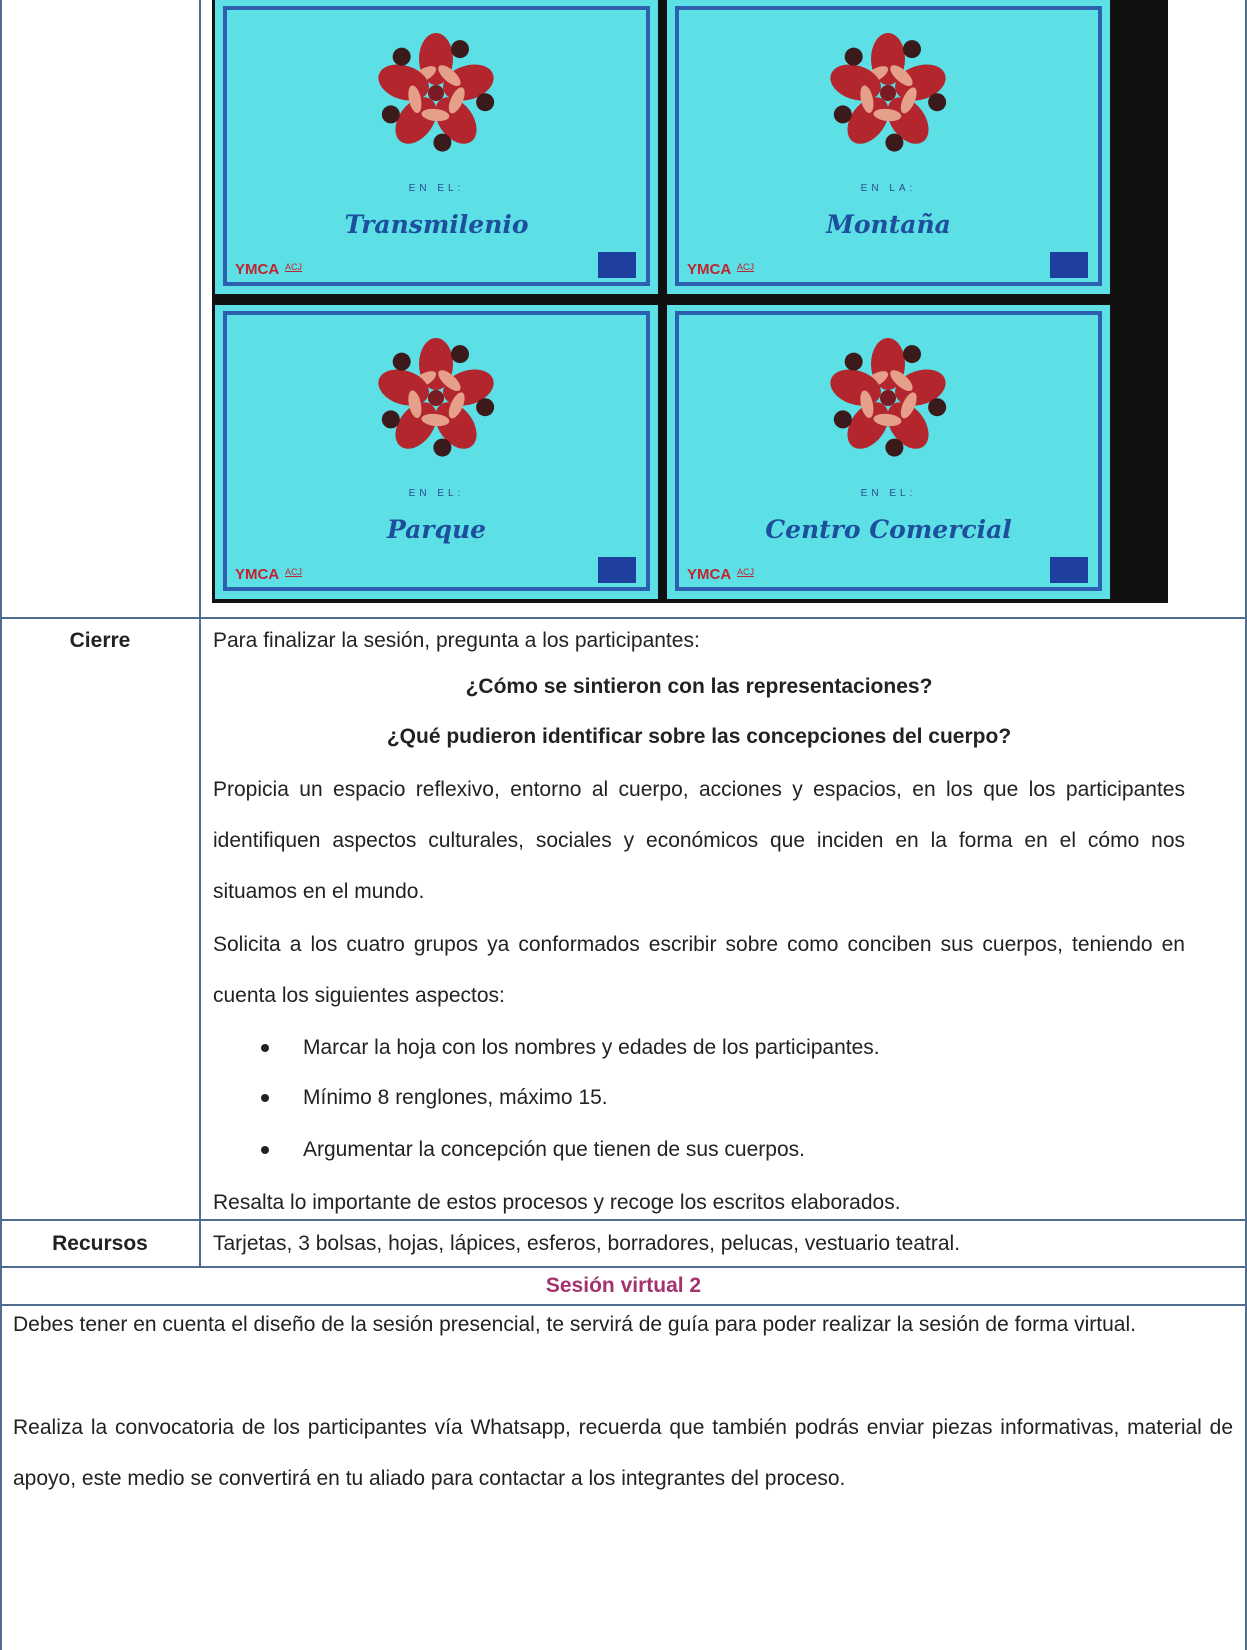 This screenshot has width=1247, height=1650. Describe the element at coordinates (100, 640) in the screenshot. I see `row-label: Cierre` at that location.